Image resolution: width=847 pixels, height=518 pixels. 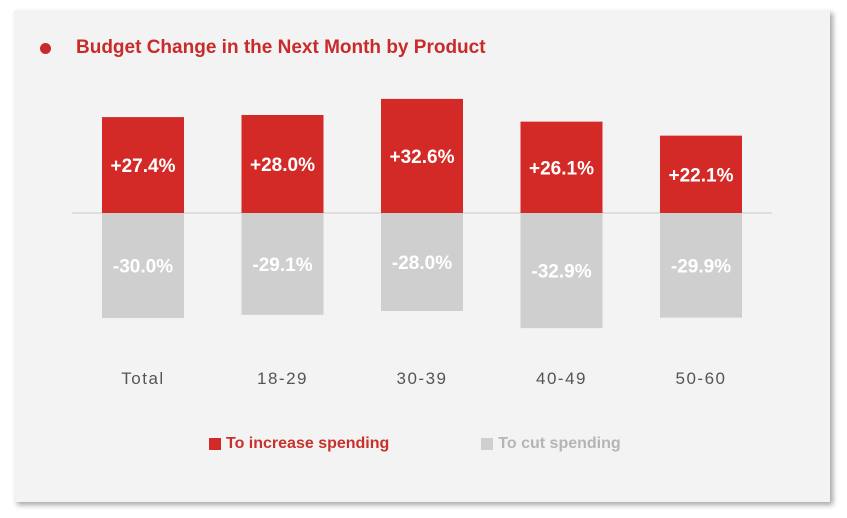 What do you see at coordinates (487, 444) in the screenshot?
I see `legend-swatch-cut` at bounding box center [487, 444].